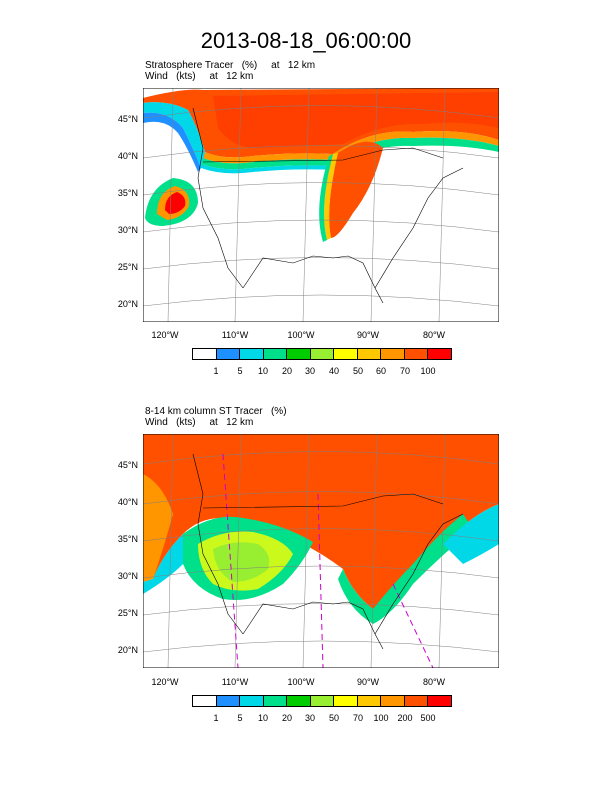  I want to click on panel2-colorbar-label: 200, so click(405, 718).